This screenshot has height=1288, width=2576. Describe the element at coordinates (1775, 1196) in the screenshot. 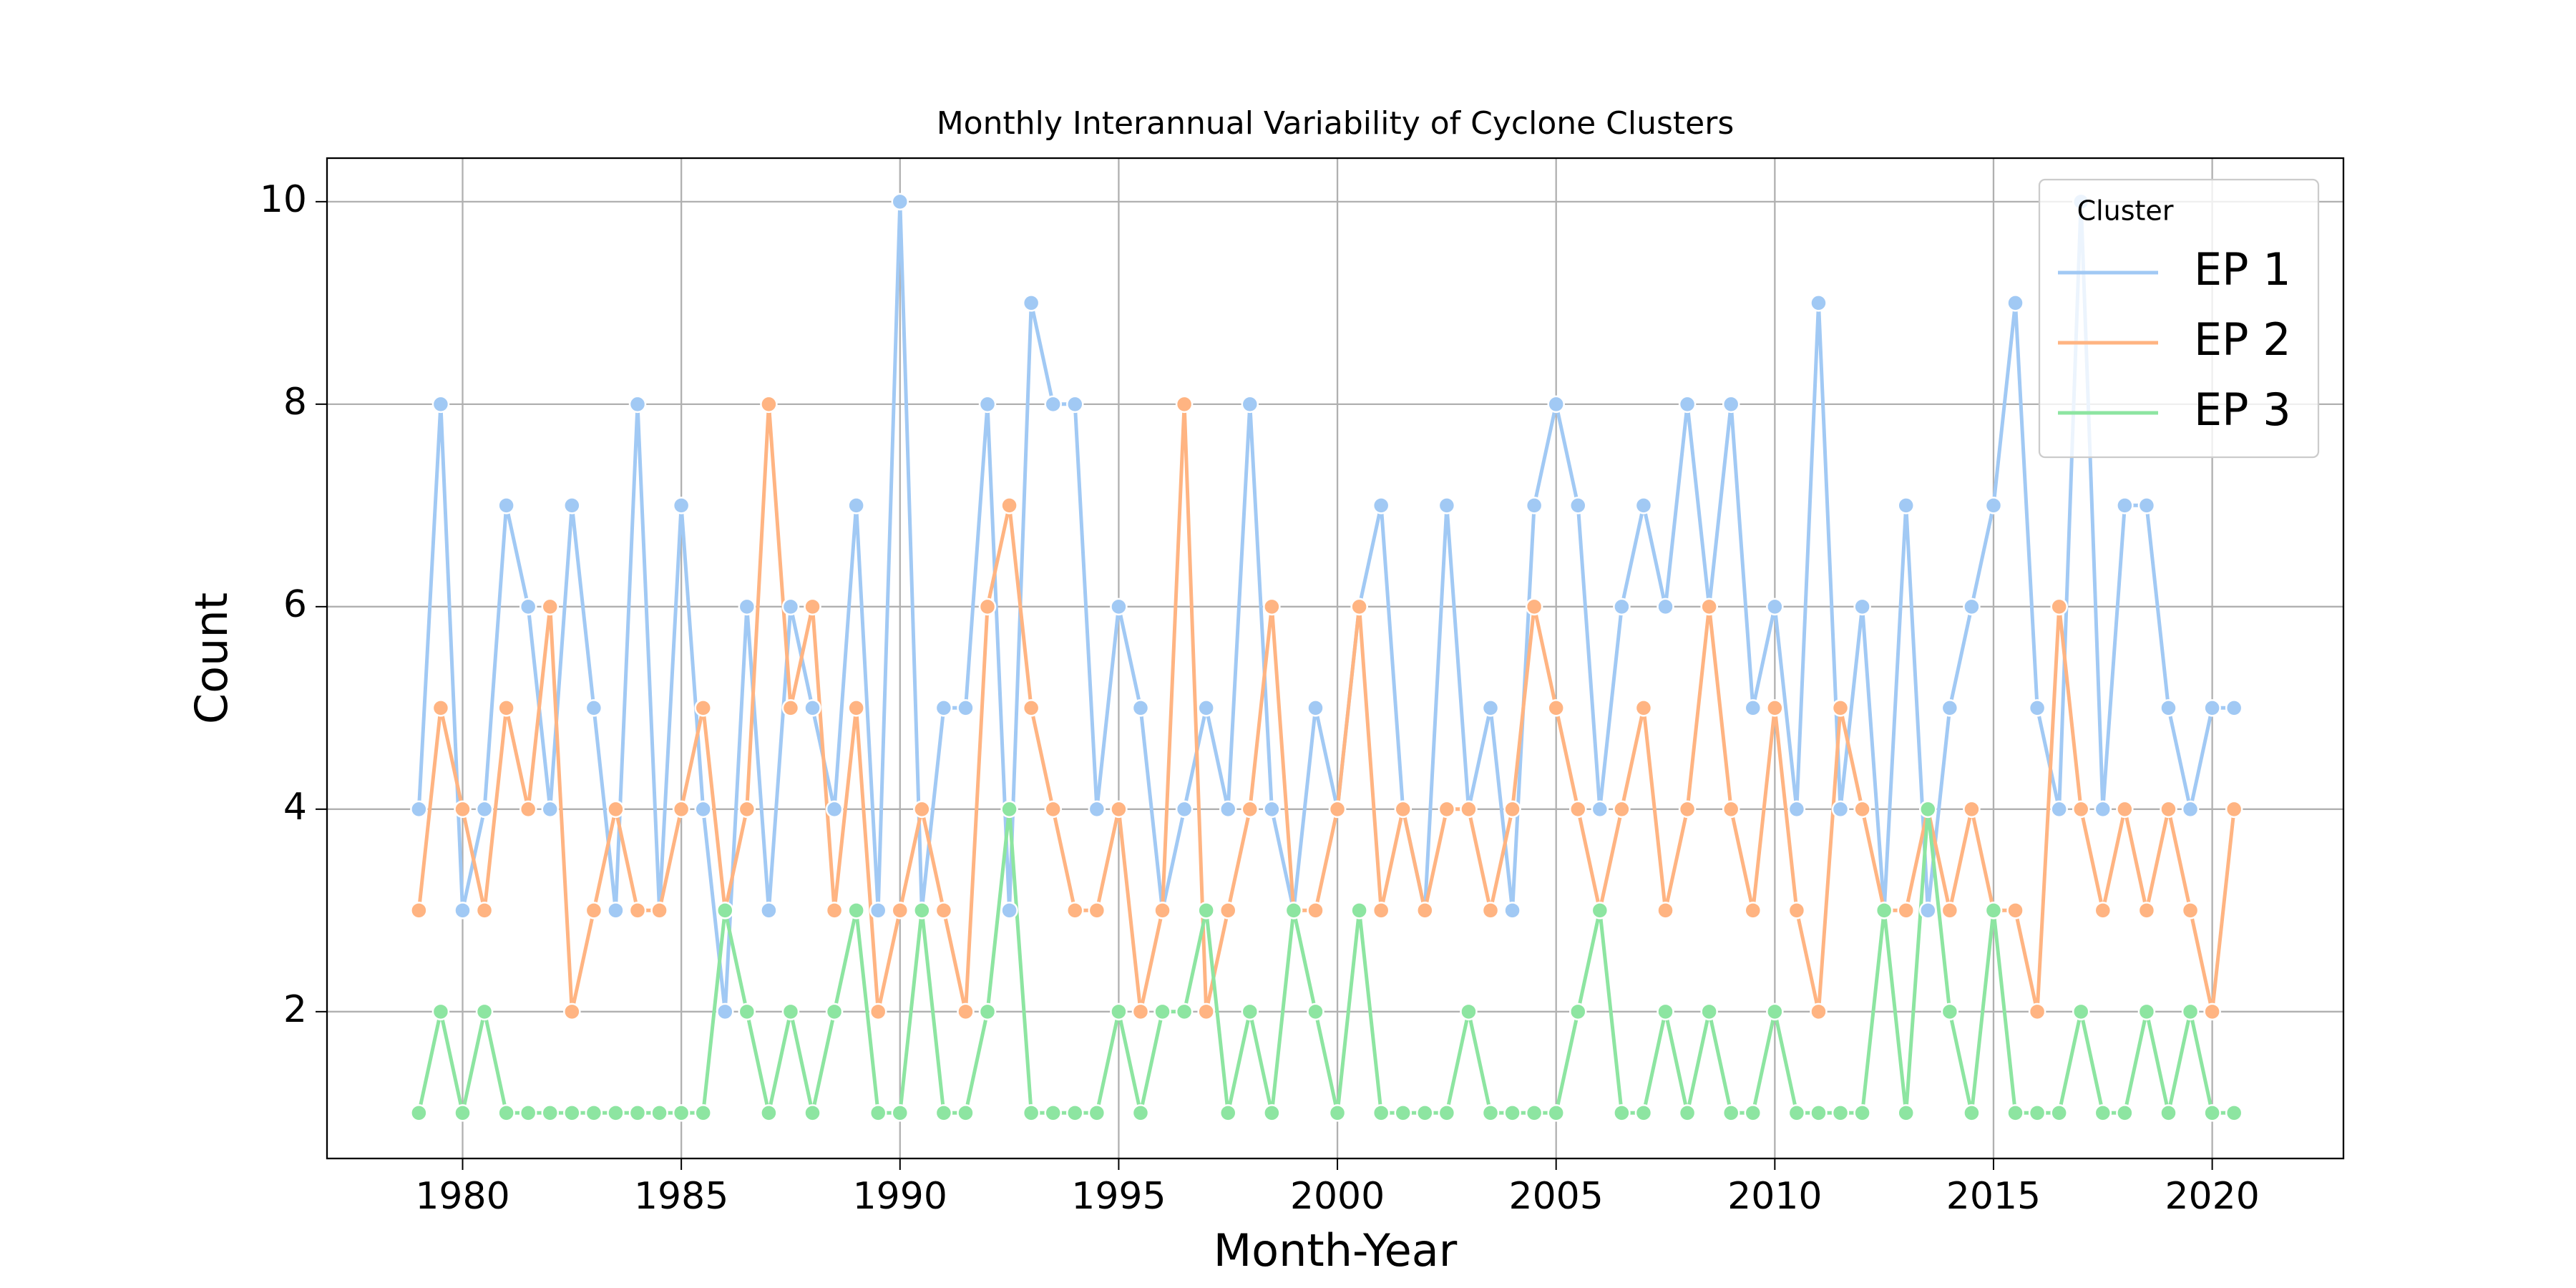

I see `x-tick-label: 2010` at that location.